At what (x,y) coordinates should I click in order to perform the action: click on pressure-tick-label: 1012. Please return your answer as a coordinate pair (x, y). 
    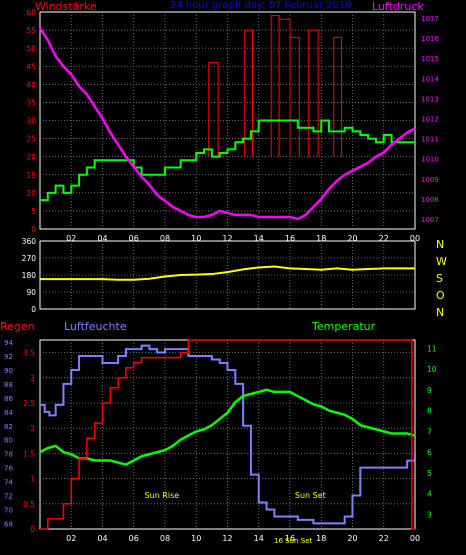
    Looking at the image, I should click on (430, 119).